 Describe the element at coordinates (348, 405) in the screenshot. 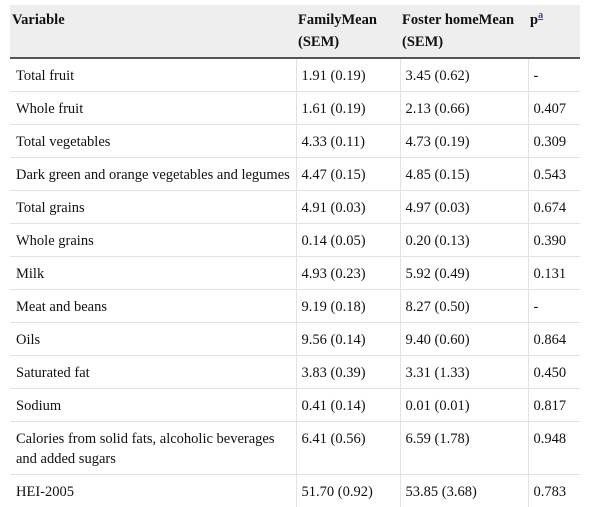

I see `cell-family-mean: 0.41 (0.14)` at that location.